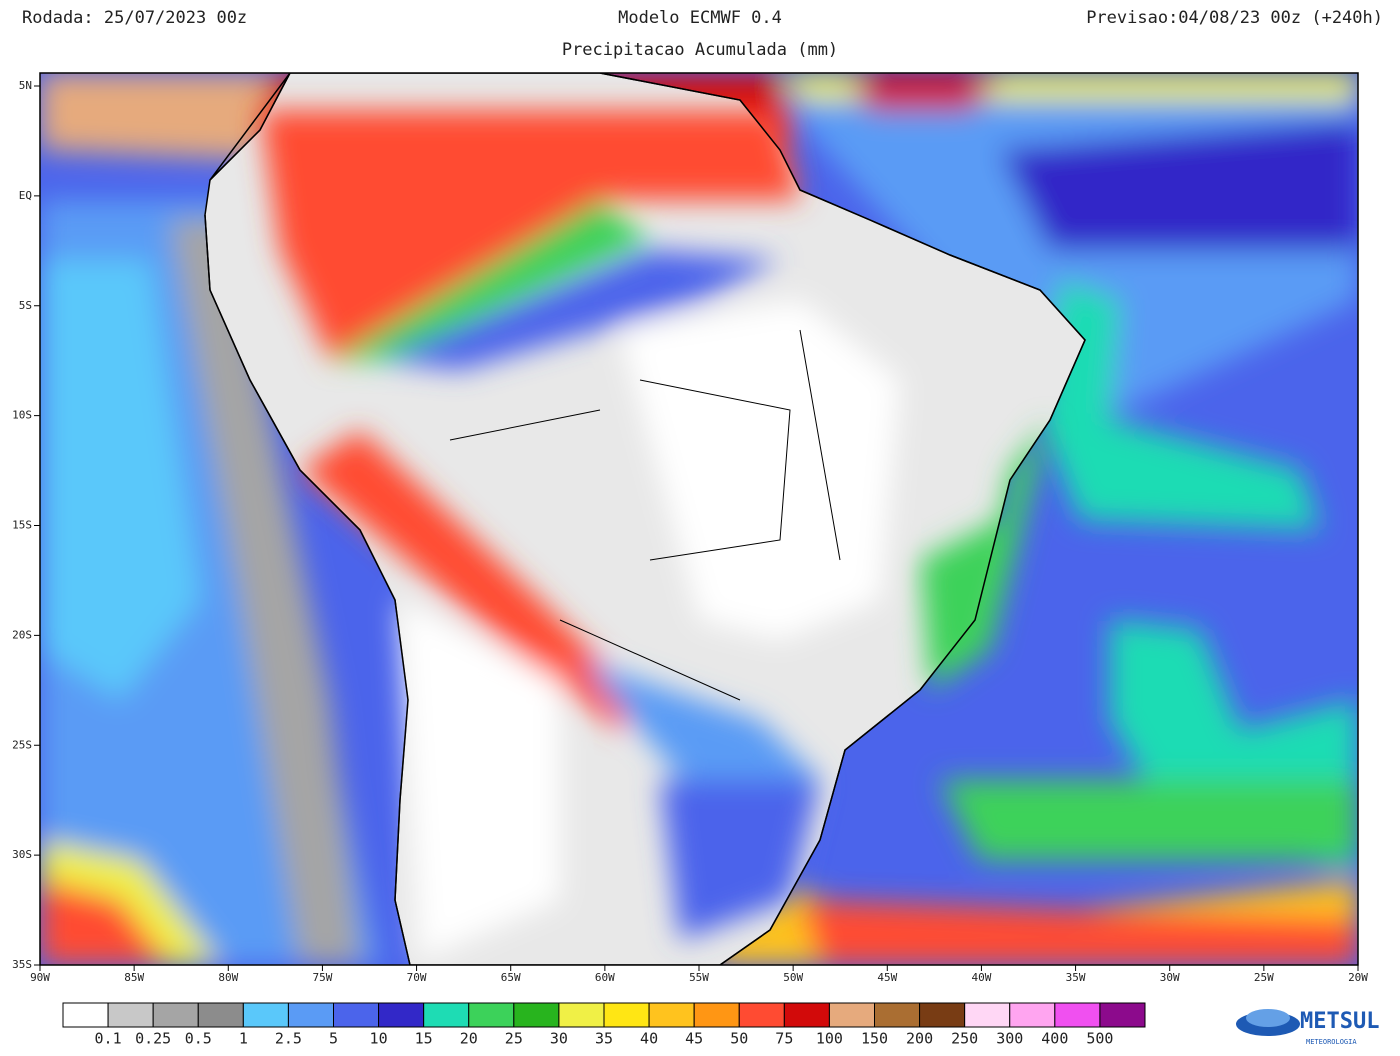  Describe the element at coordinates (649, 1039) in the screenshot. I see `colorbar-label: 40` at that location.